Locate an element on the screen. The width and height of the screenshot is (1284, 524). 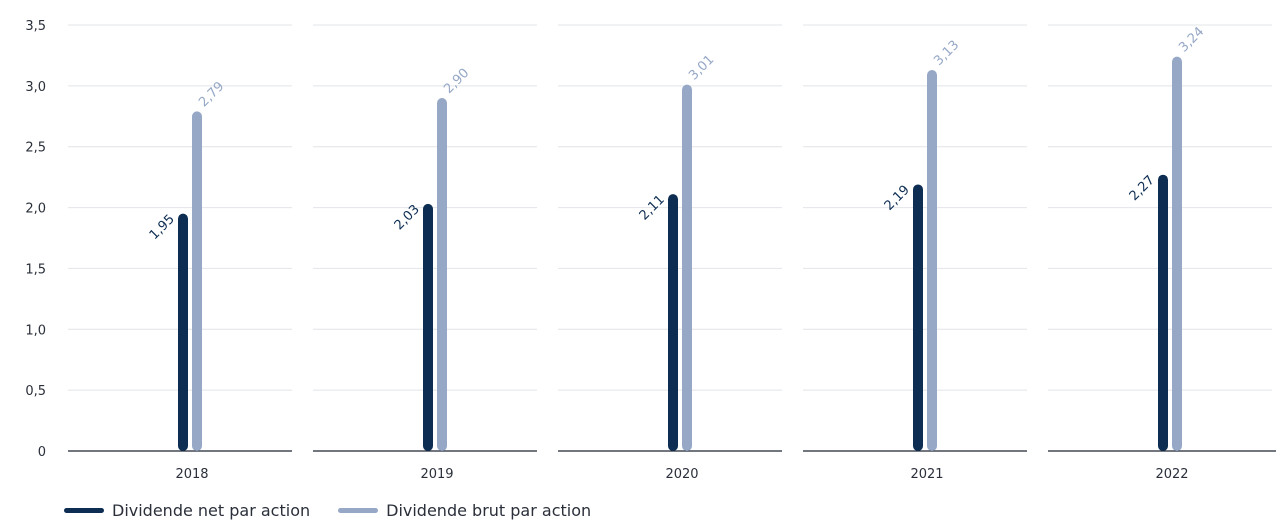
data-label-brut: 3,13 is located at coordinates (946, 53).